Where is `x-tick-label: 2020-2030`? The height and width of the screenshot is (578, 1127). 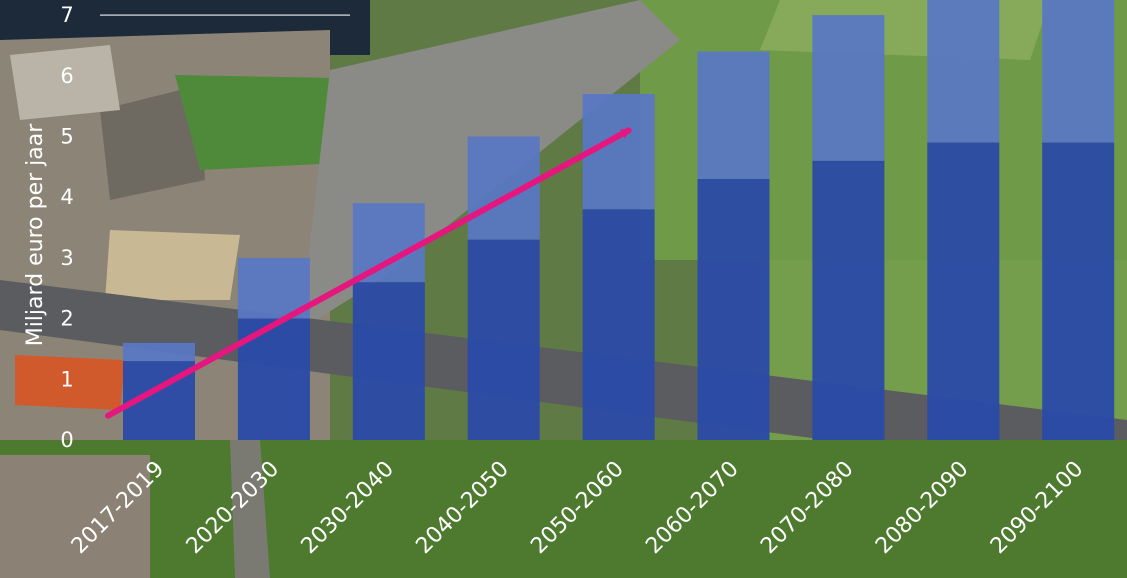
x-tick-label: 2020-2030 is located at coordinates (233, 508).